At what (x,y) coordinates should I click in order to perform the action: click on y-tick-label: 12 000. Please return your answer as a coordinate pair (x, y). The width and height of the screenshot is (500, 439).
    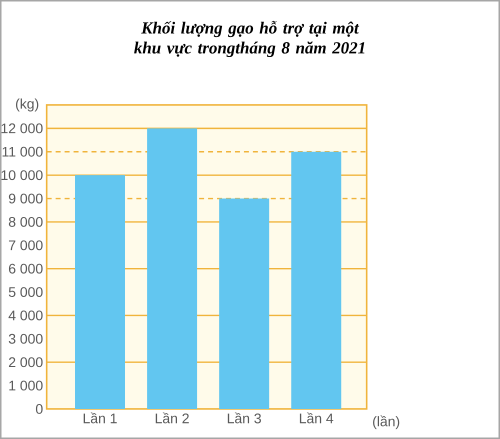
    Looking at the image, I should click on (22, 128).